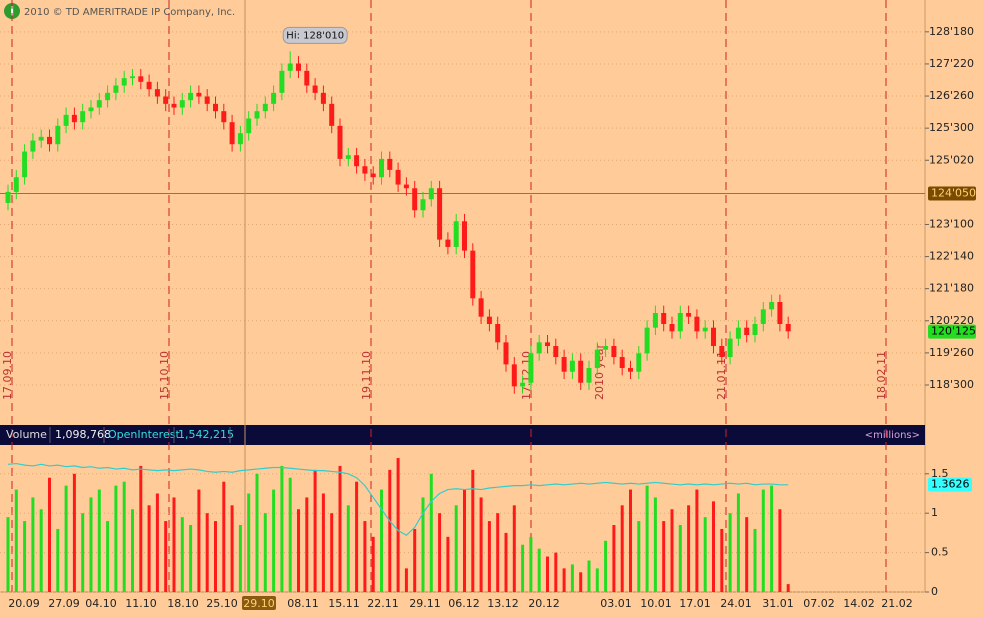  I want to click on x-axis, so click(491, 604).